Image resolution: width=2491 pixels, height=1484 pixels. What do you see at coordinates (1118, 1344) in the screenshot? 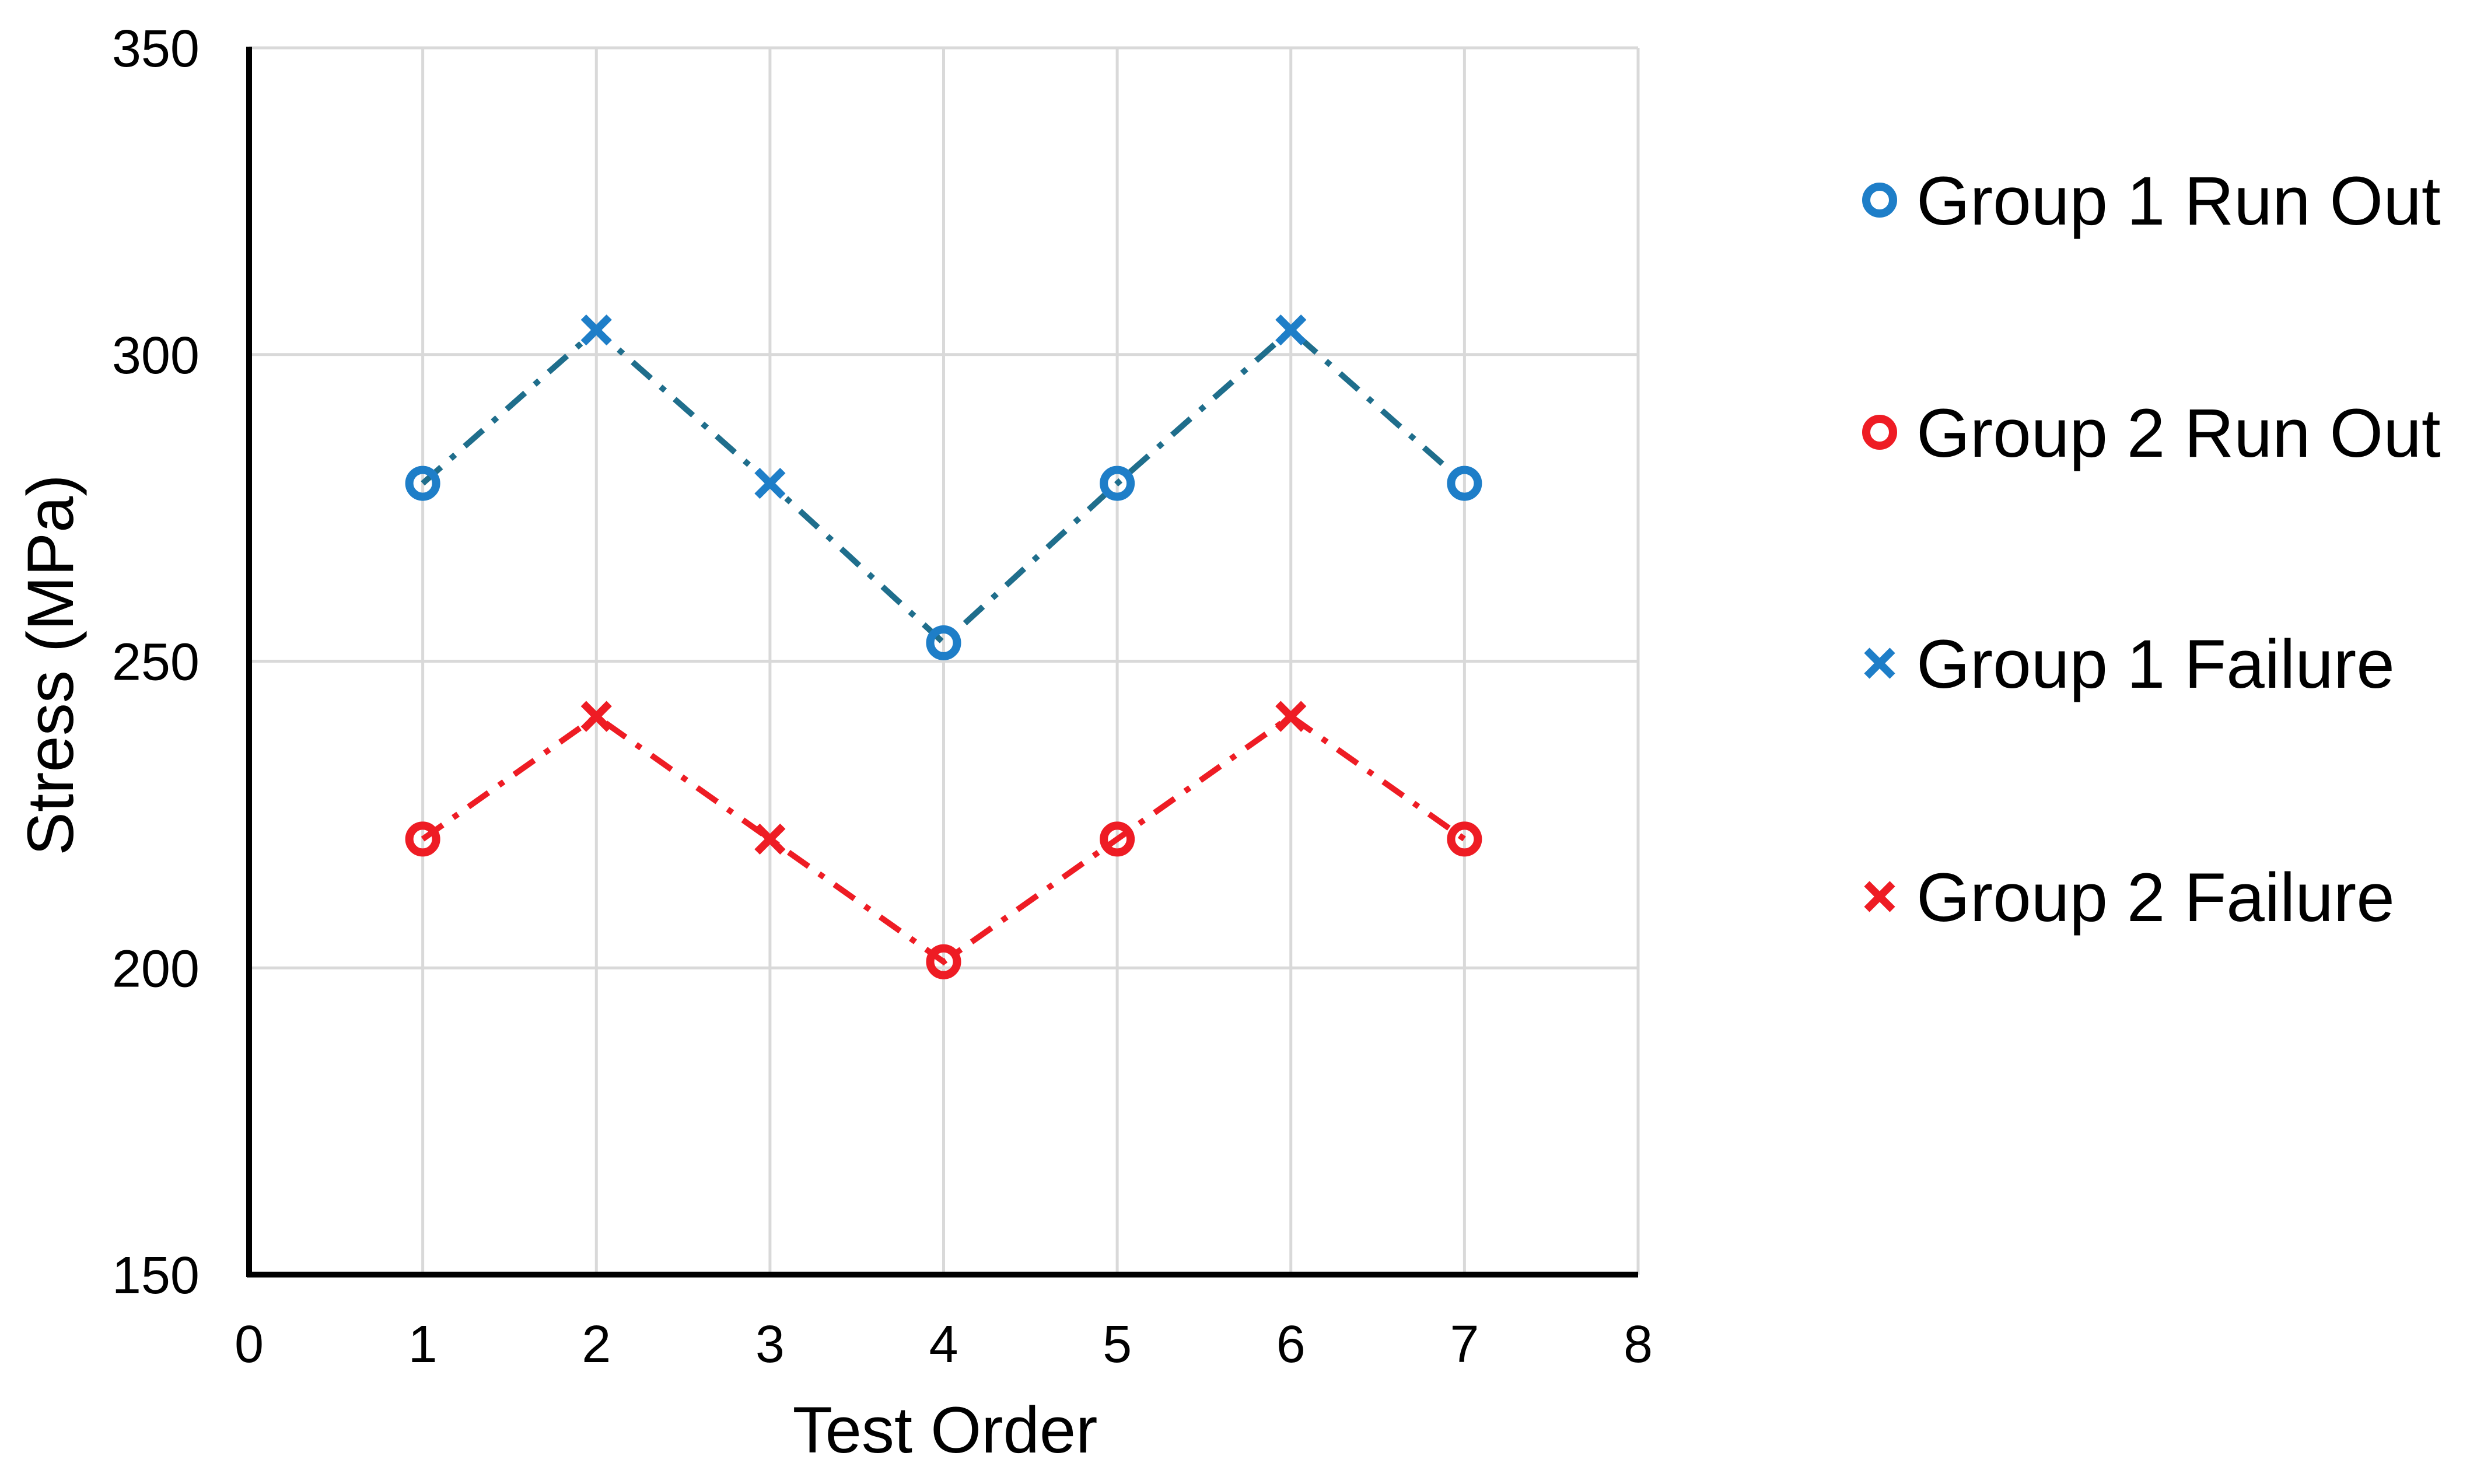
I see `x-tick-label: 5` at bounding box center [1118, 1344].